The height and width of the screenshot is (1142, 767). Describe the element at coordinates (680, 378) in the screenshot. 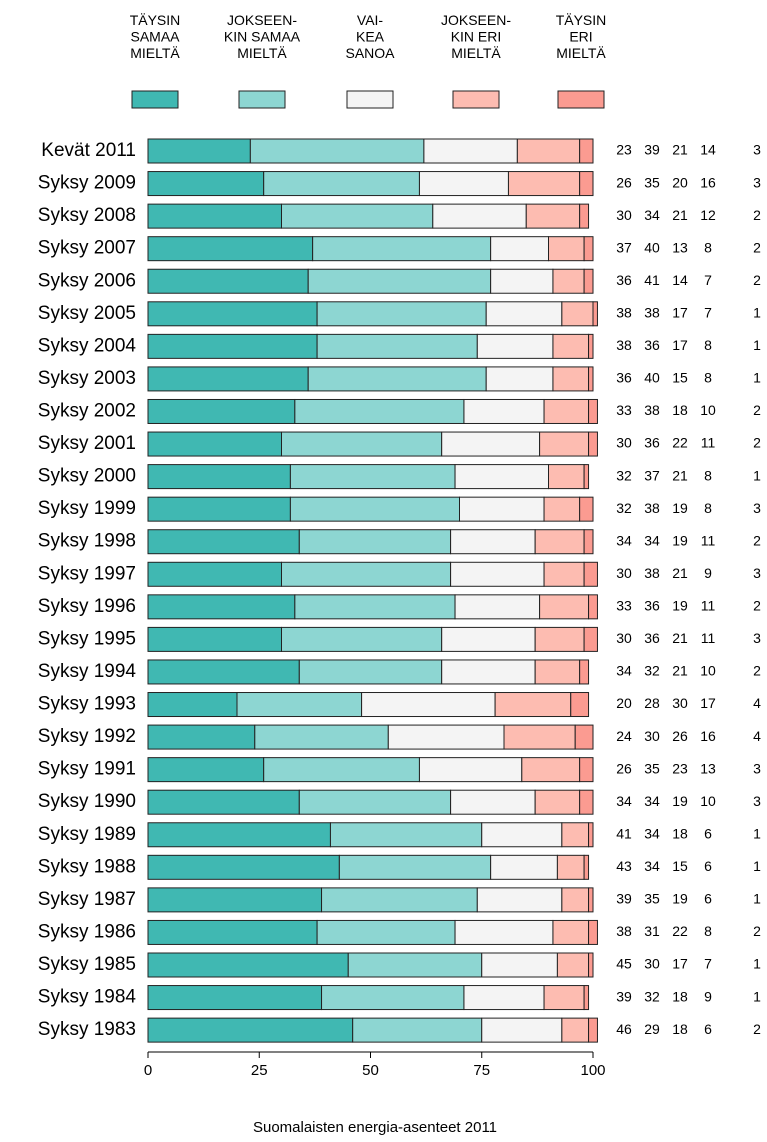

I see `value-label: 15` at that location.